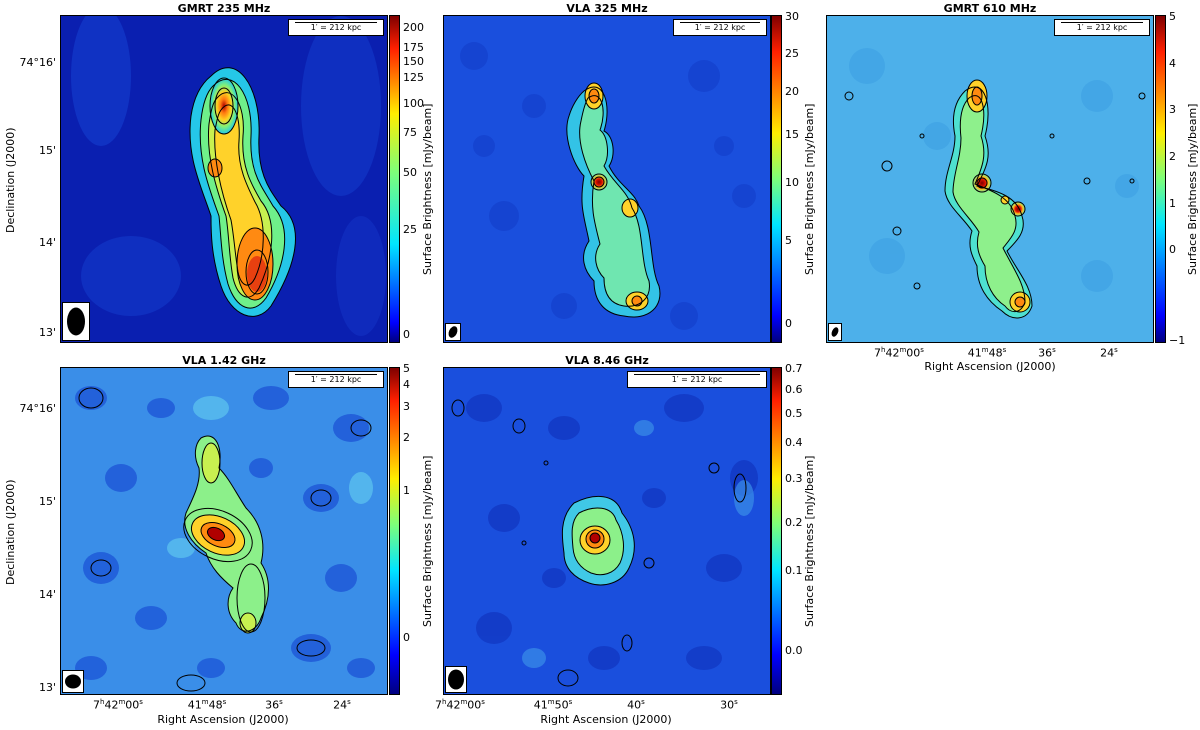 The height and width of the screenshot is (730, 1200). Describe the element at coordinates (413, 61) in the screenshot. I see `cbar-tick: 150` at that location.